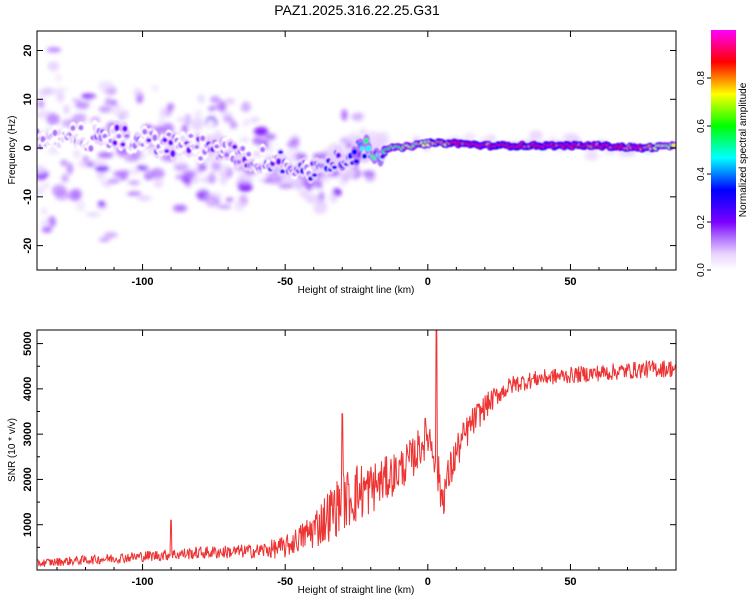 Image resolution: width=750 pixels, height=600 pixels. I want to click on snr-y-axis-label: SNR (10 * v/v), so click(12, 450).